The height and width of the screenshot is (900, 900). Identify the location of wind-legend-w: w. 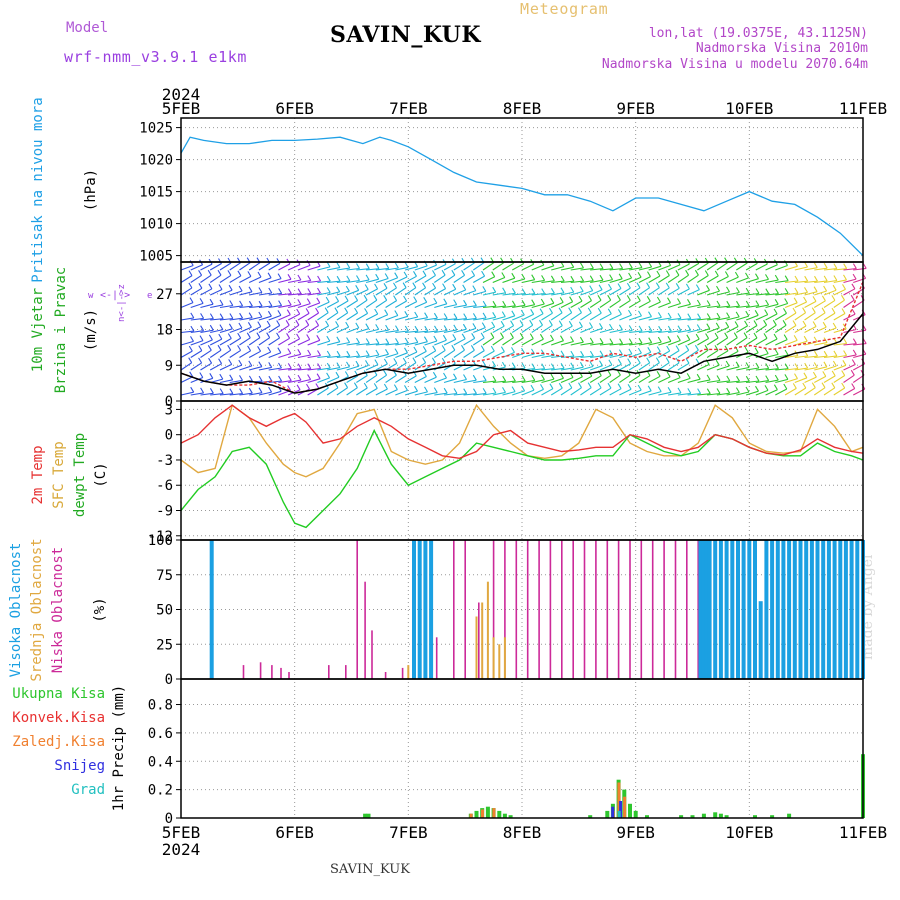
(91, 296).